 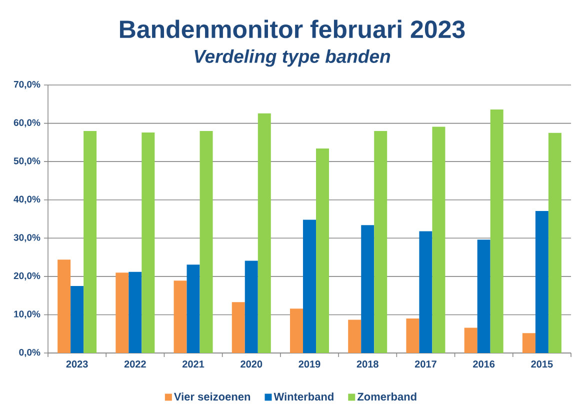 What do you see at coordinates (425, 364) in the screenshot?
I see `x-tick-label: 2017` at bounding box center [425, 364].